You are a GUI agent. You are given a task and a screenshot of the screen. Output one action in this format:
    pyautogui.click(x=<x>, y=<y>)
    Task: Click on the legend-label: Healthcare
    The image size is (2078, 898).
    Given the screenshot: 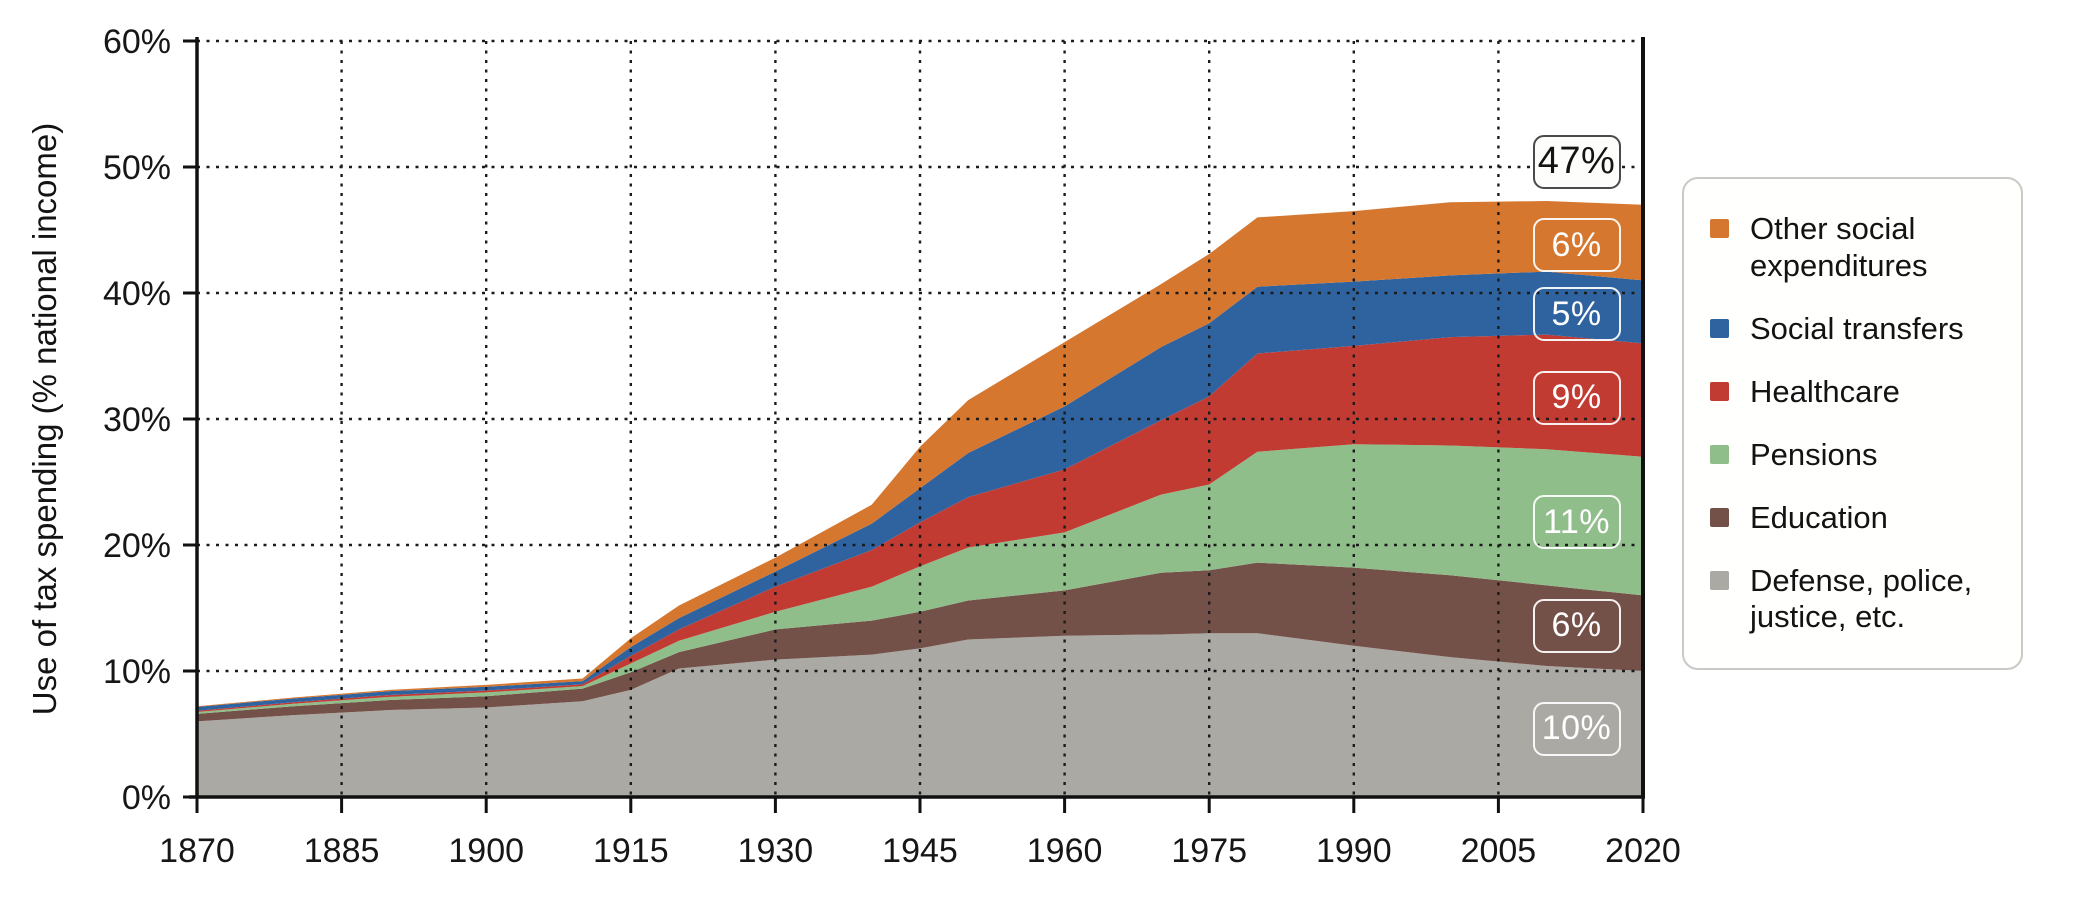 What is the action you would take?
    pyautogui.click(x=1825, y=391)
    